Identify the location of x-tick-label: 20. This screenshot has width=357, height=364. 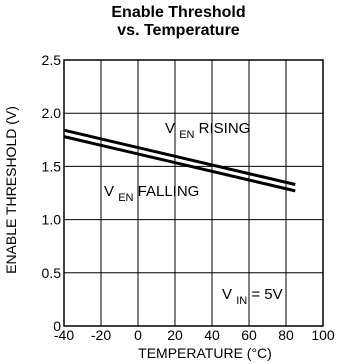
(175, 335).